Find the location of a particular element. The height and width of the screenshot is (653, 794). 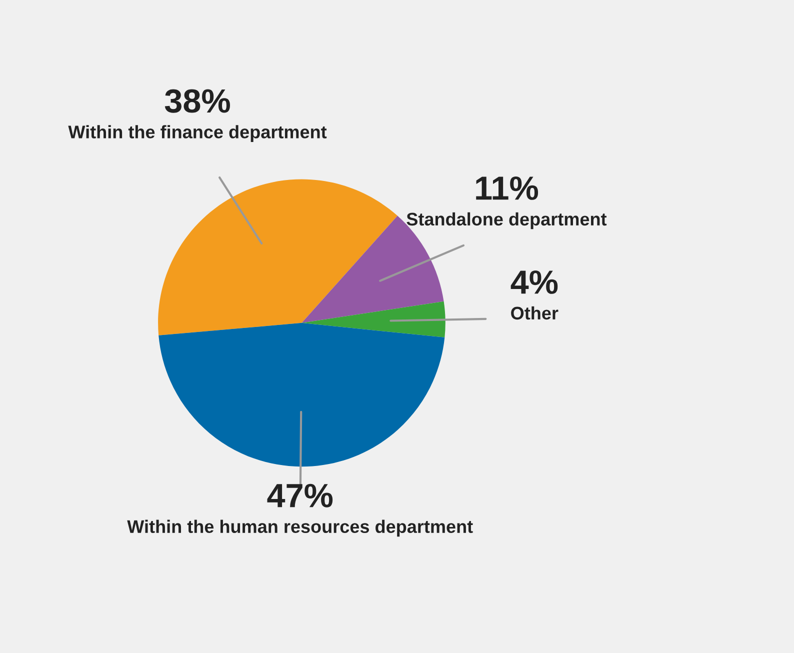

data-label: 38% is located at coordinates (197, 101).